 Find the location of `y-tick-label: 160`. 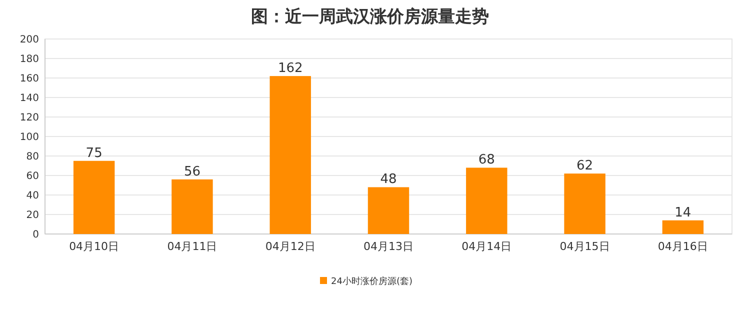

y-tick-label: 160 is located at coordinates (29, 79).